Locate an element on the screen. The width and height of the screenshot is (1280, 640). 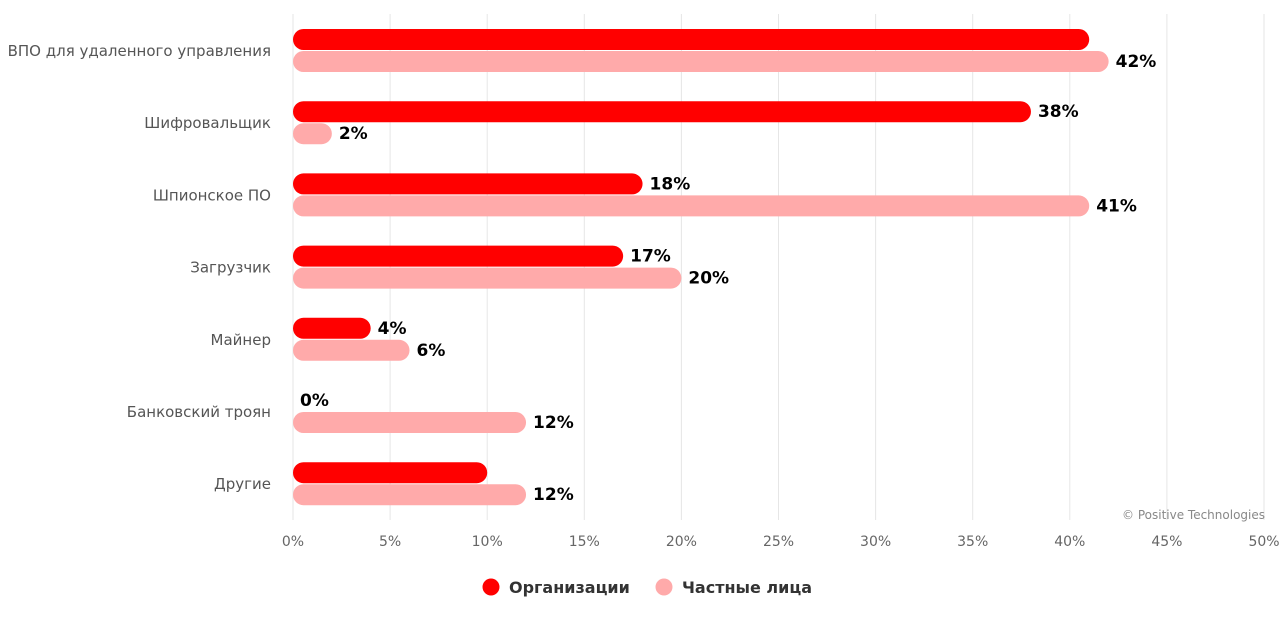
x-axis-ticks: 0% 5% 10% 15% 20% 25% 30% 35% 40% 45% 50% is located at coordinates (781, 542).